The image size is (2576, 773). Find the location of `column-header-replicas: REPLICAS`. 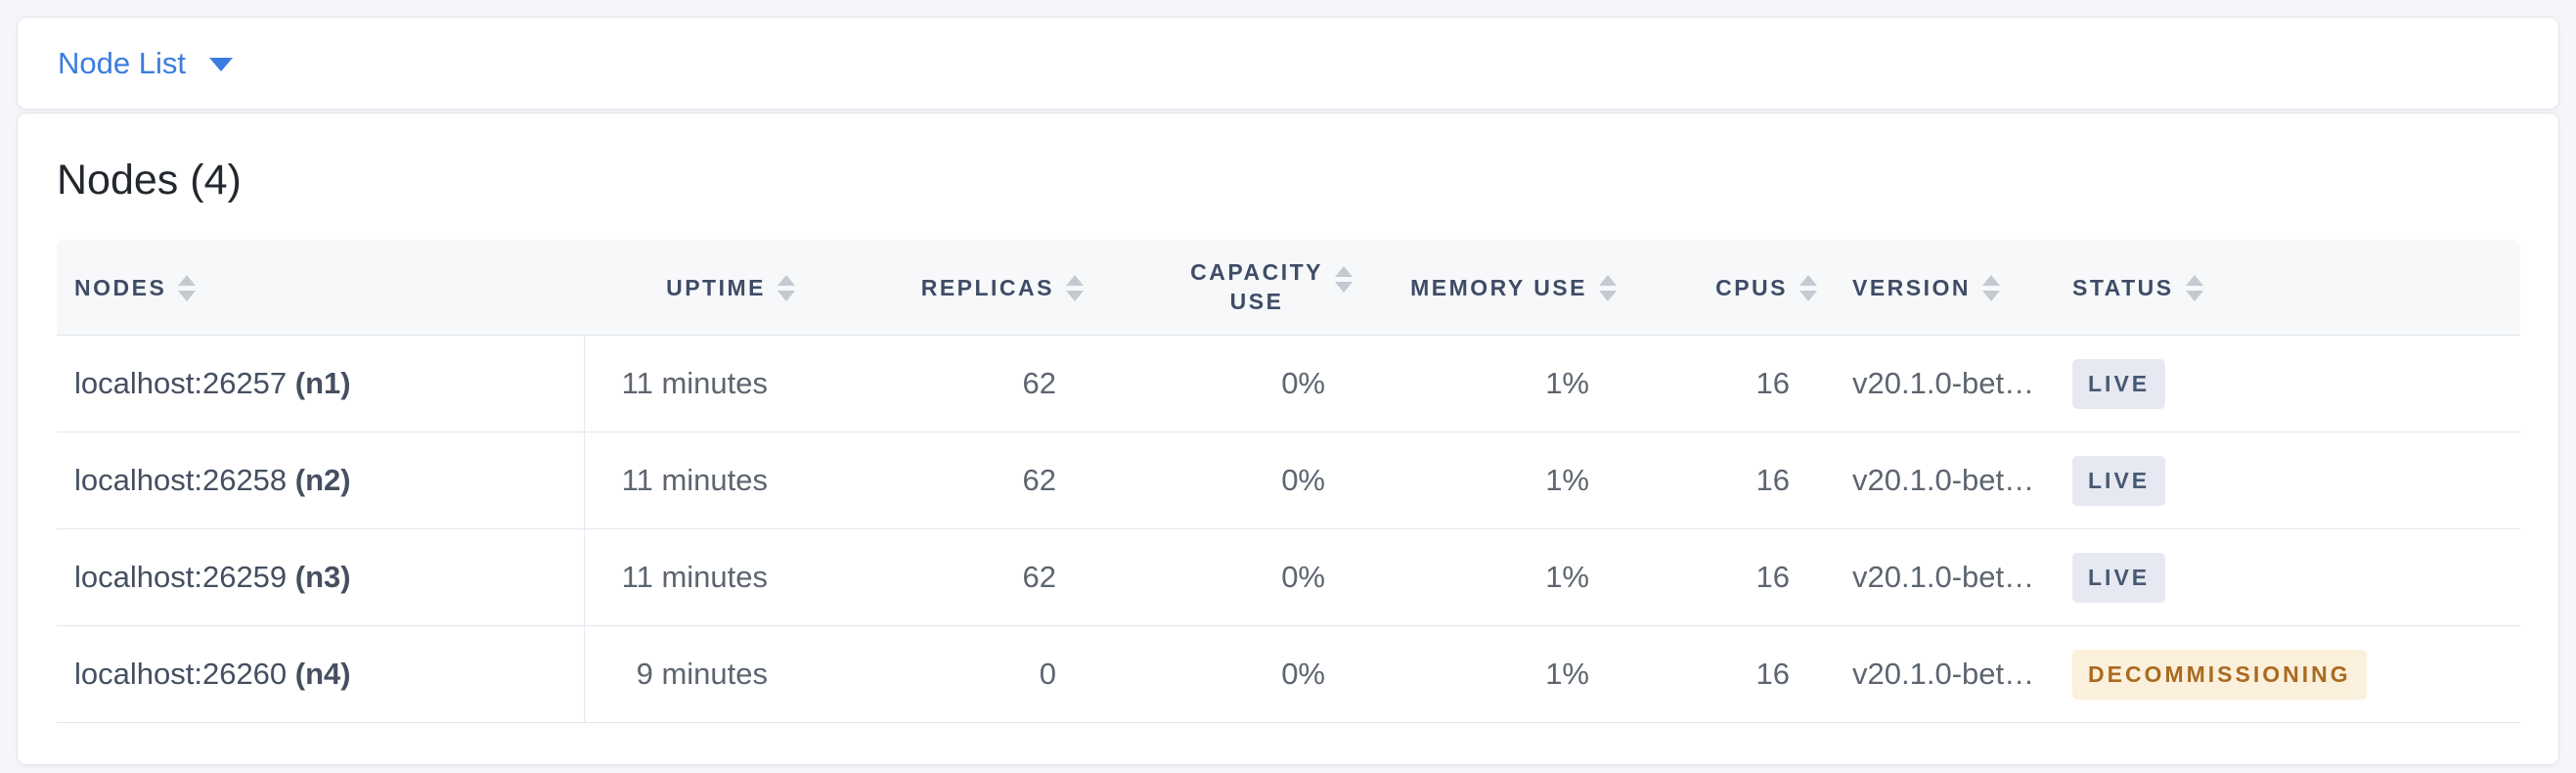

column-header-replicas: REPLICAS is located at coordinates (959, 288).